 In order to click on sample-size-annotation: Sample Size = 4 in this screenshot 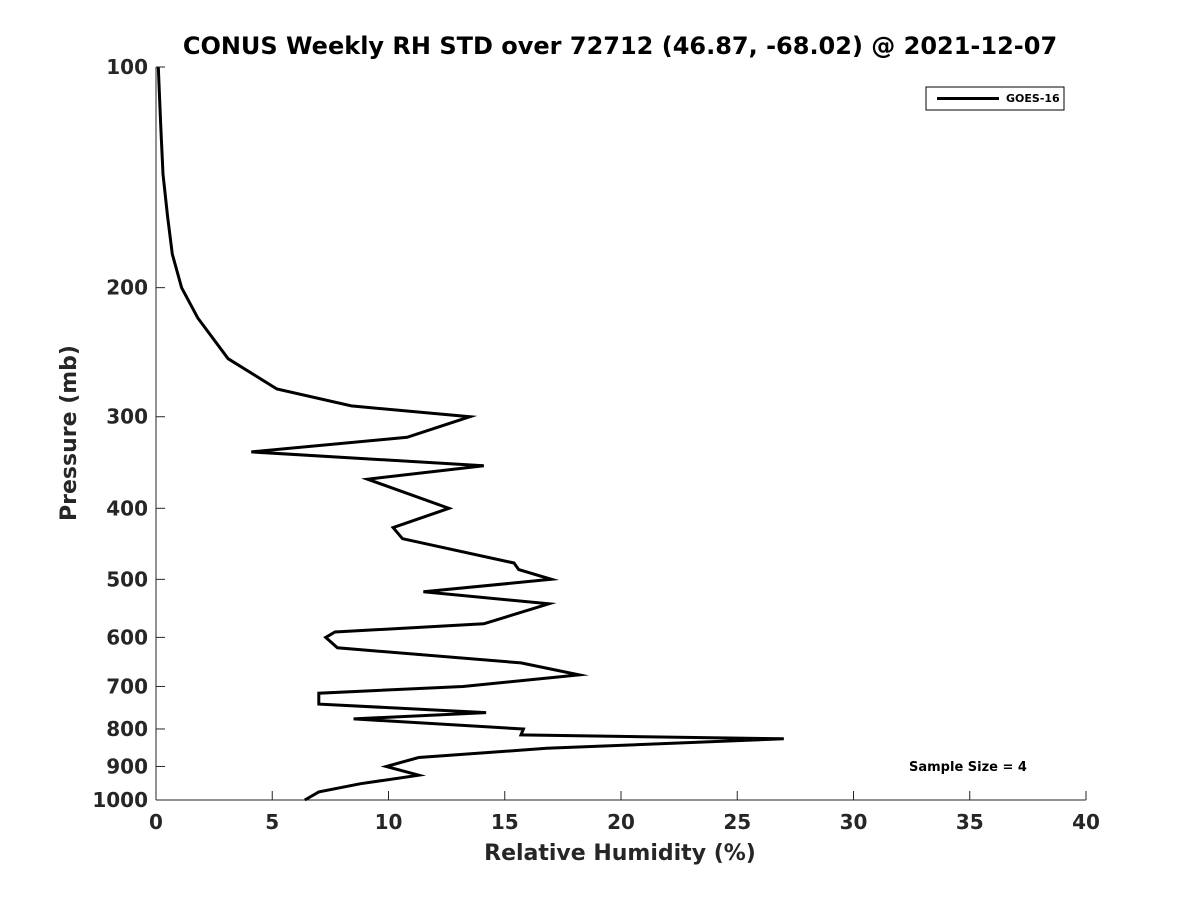, I will do `click(968, 767)`.